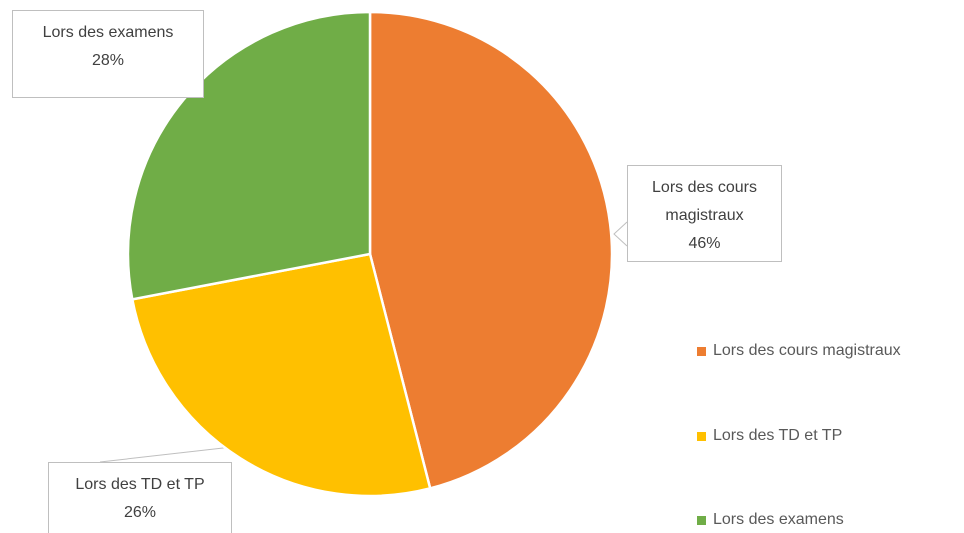  What do you see at coordinates (778, 435) in the screenshot?
I see `legend-label: Lors des TD et TP` at bounding box center [778, 435].